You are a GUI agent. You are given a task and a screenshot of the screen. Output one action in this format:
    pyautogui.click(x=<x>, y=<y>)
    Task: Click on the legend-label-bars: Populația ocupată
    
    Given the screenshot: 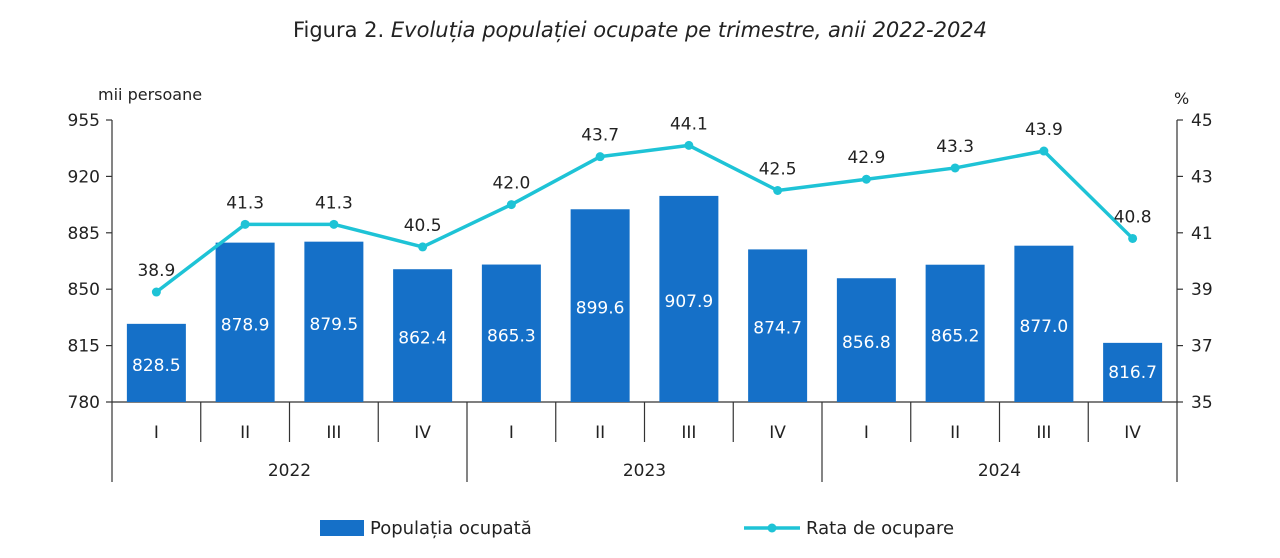 What is the action you would take?
    pyautogui.click(x=451, y=528)
    